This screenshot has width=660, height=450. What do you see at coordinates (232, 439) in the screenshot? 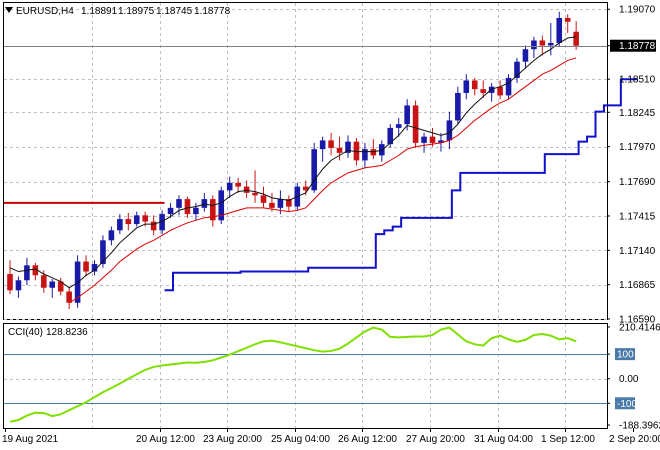
I see `time-tick-label: 23 Aug 20:00` at bounding box center [232, 439].